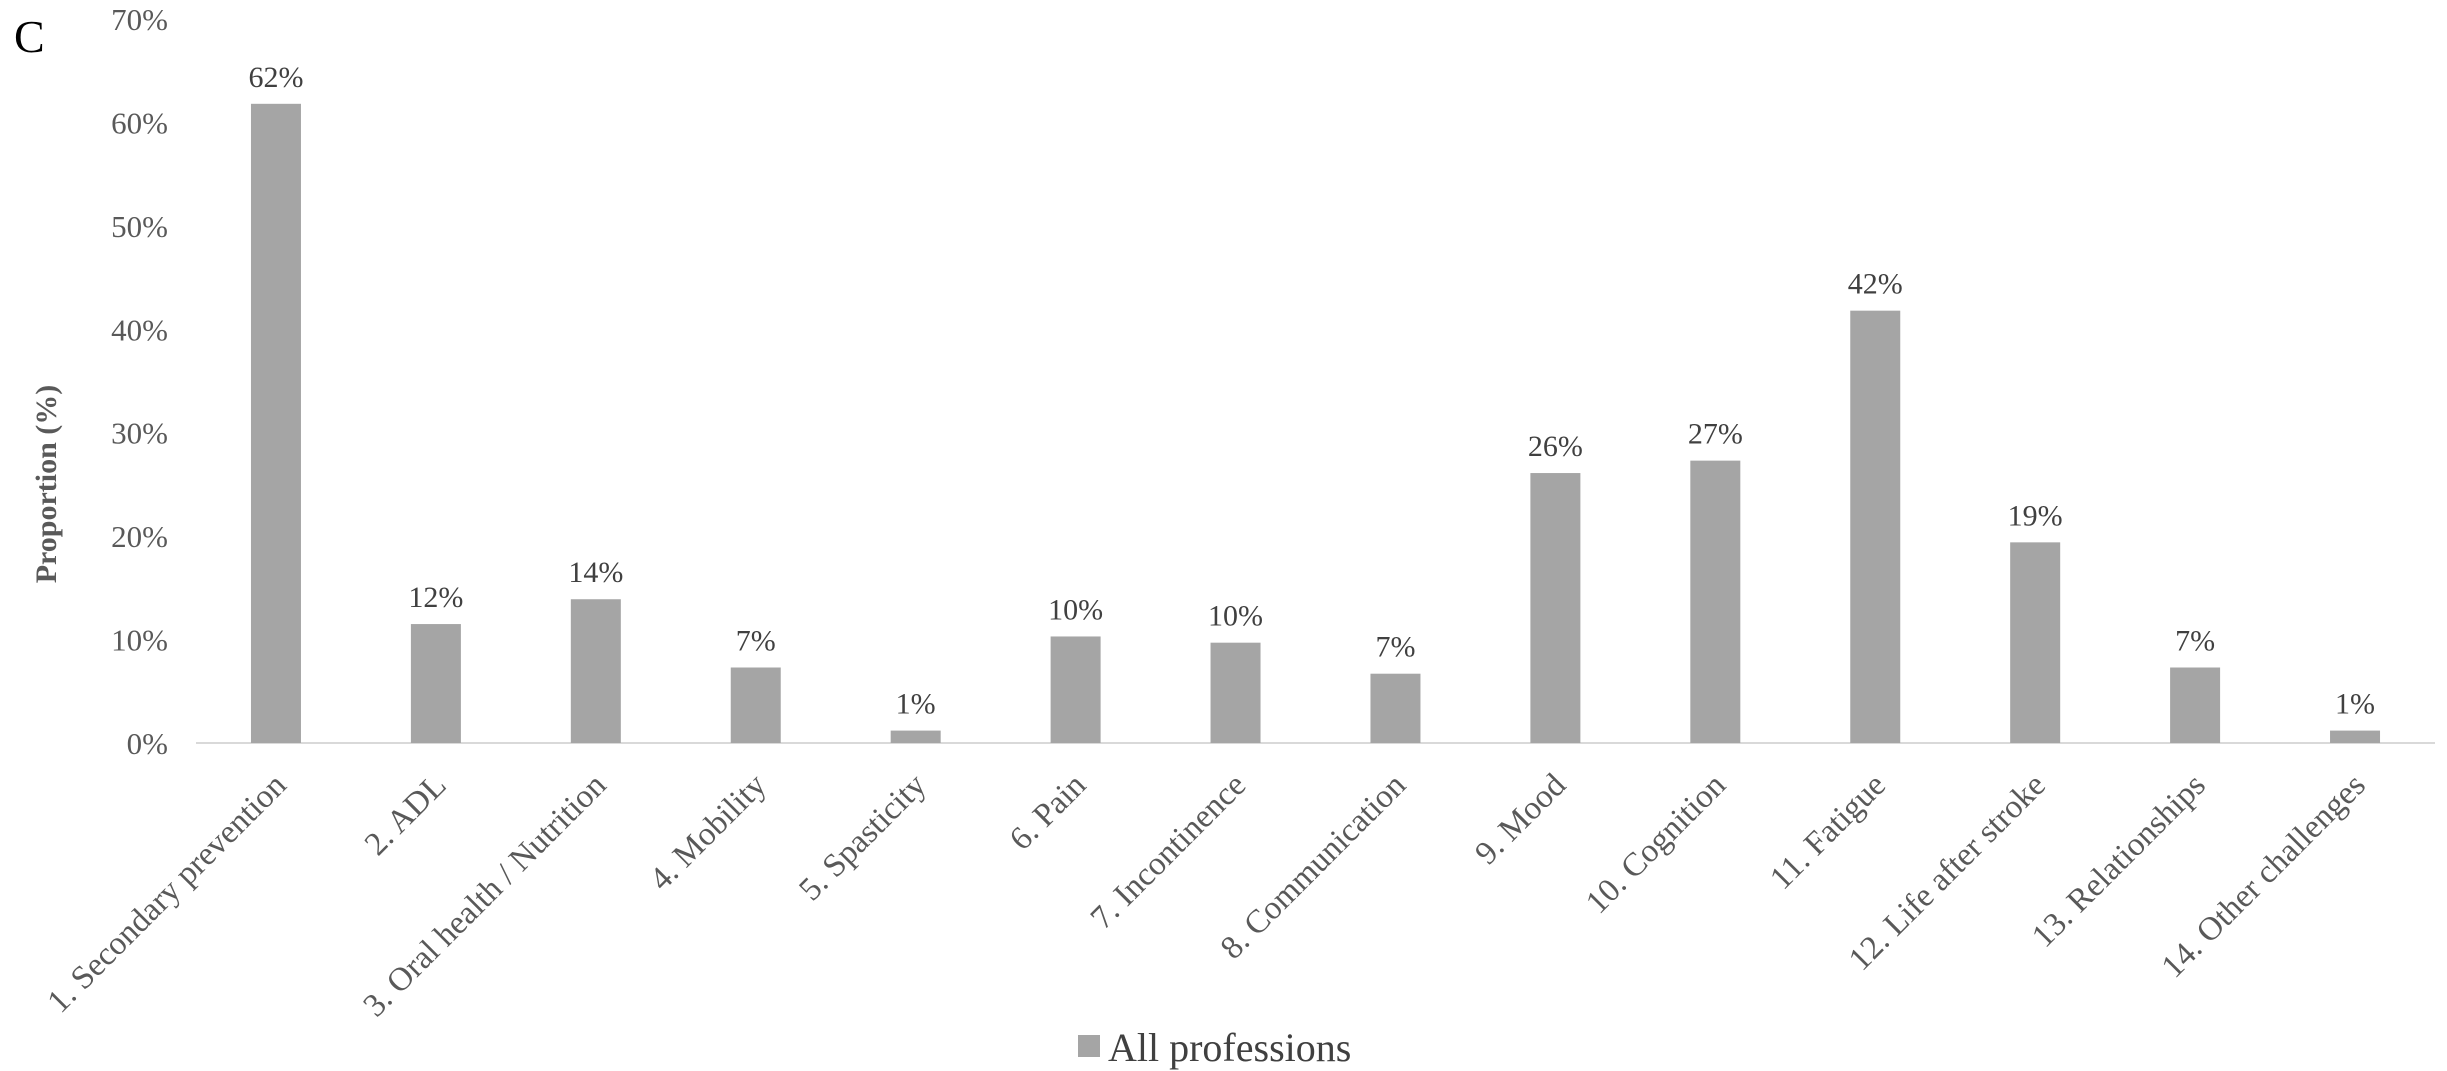  Describe the element at coordinates (139, 122) in the screenshot. I see `y-tick-label: 60%` at that location.